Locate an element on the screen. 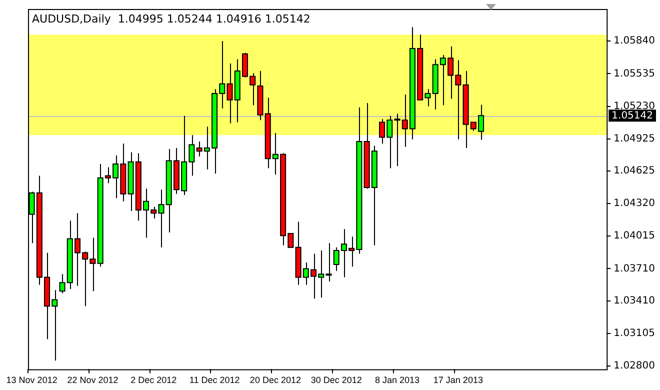  y-tick-label: 1.04925 is located at coordinates (635, 138).